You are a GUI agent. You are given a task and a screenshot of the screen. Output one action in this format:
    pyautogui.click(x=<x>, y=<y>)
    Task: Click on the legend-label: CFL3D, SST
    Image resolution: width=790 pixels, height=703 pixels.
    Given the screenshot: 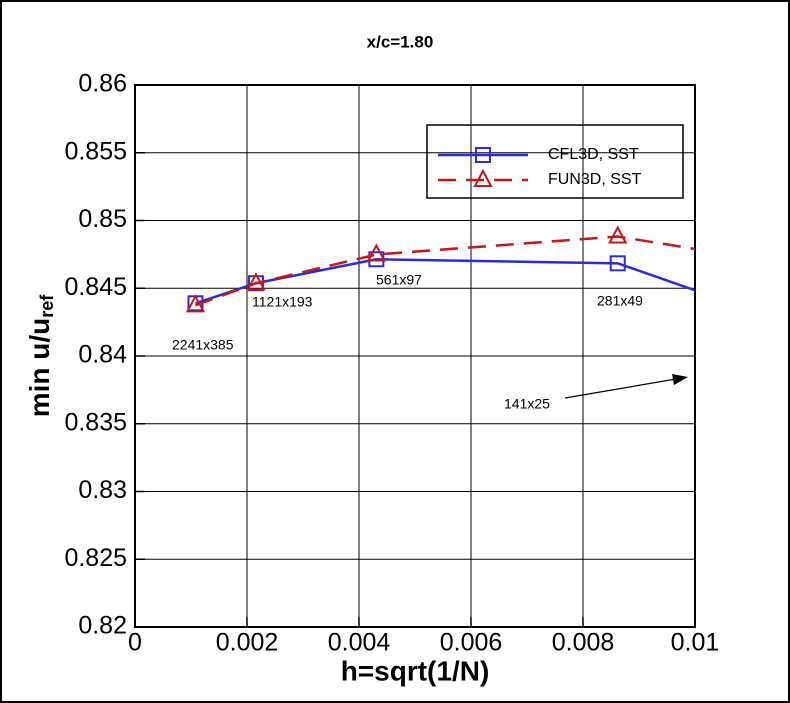 What is the action you would take?
    pyautogui.click(x=593, y=154)
    